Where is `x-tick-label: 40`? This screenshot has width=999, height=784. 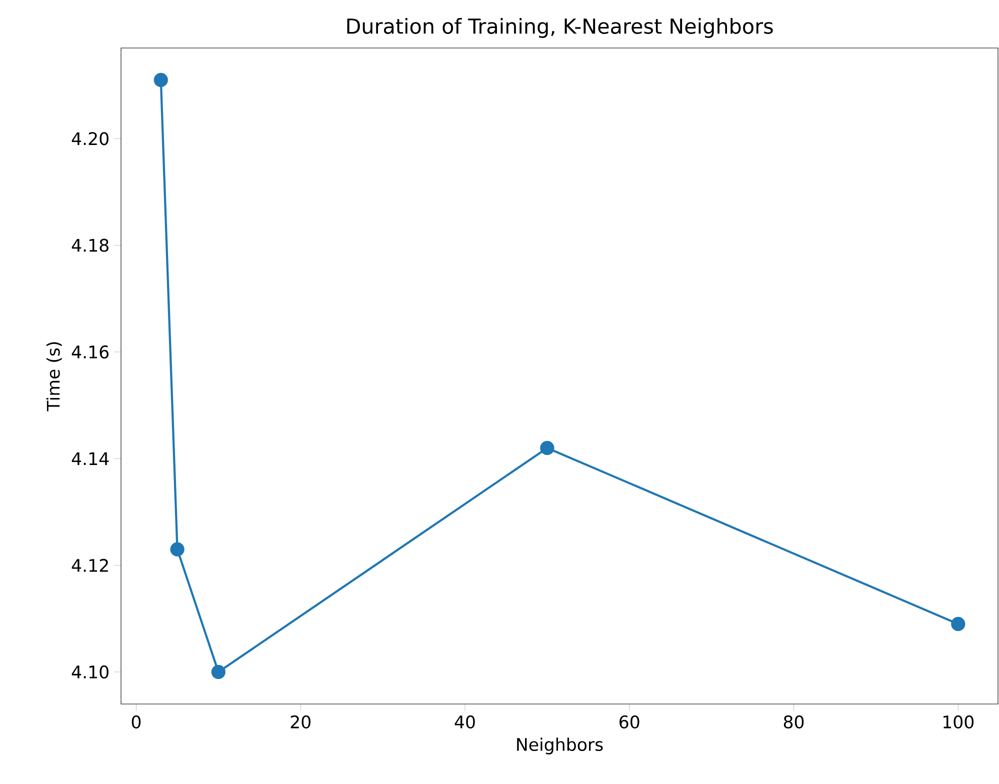
x-tick-label: 40 is located at coordinates (464, 721).